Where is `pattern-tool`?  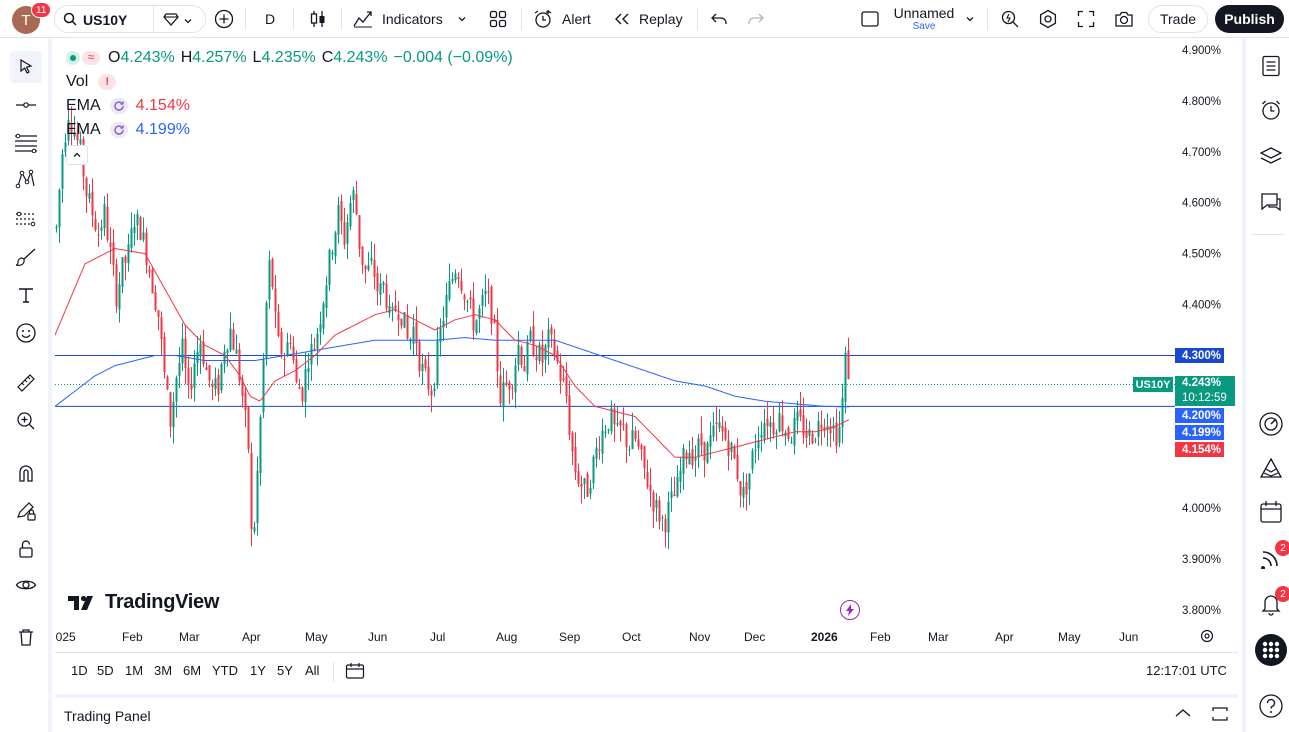 pattern-tool is located at coordinates (26, 179).